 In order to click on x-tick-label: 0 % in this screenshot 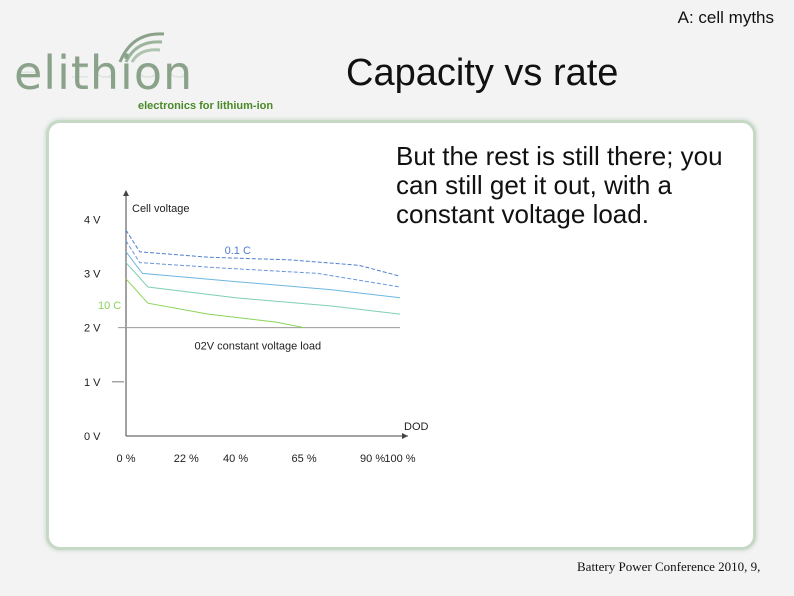, I will do `click(126, 459)`.